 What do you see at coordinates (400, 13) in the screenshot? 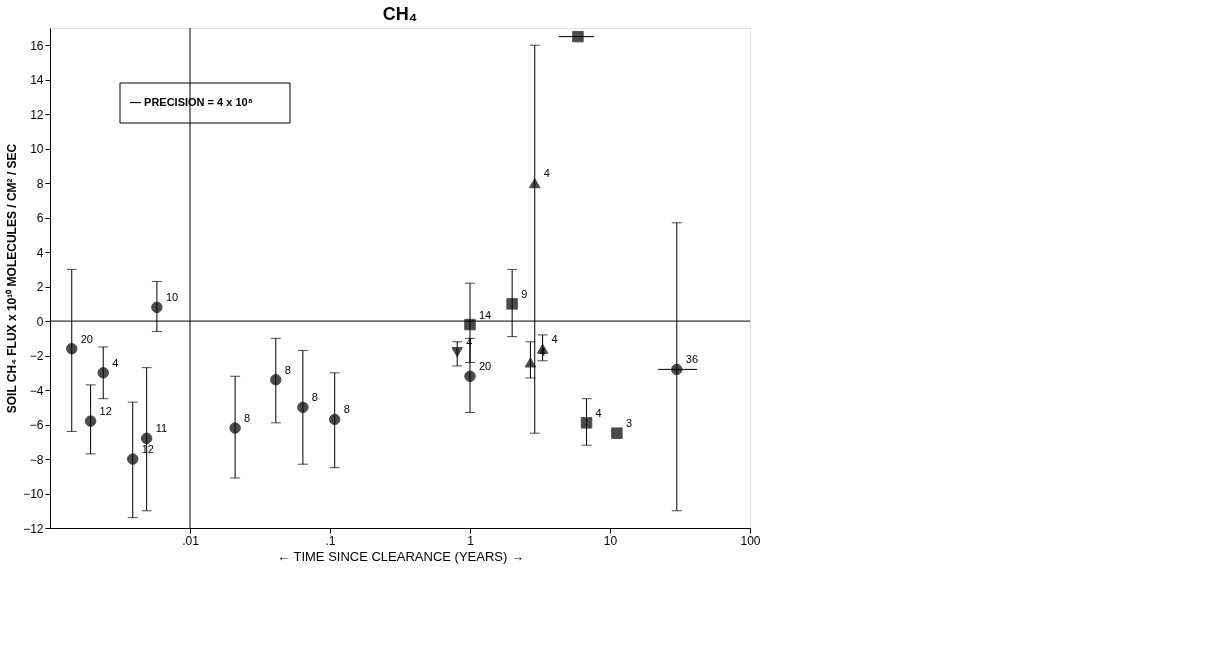
I see `chart-title: CH₄` at bounding box center [400, 13].